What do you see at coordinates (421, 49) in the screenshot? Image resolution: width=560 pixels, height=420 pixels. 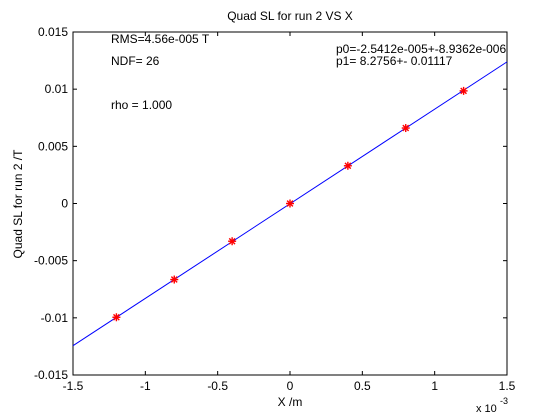 I see `p0-annotation: p0=-2.5412e-005+-8.9362e-006` at bounding box center [421, 49].